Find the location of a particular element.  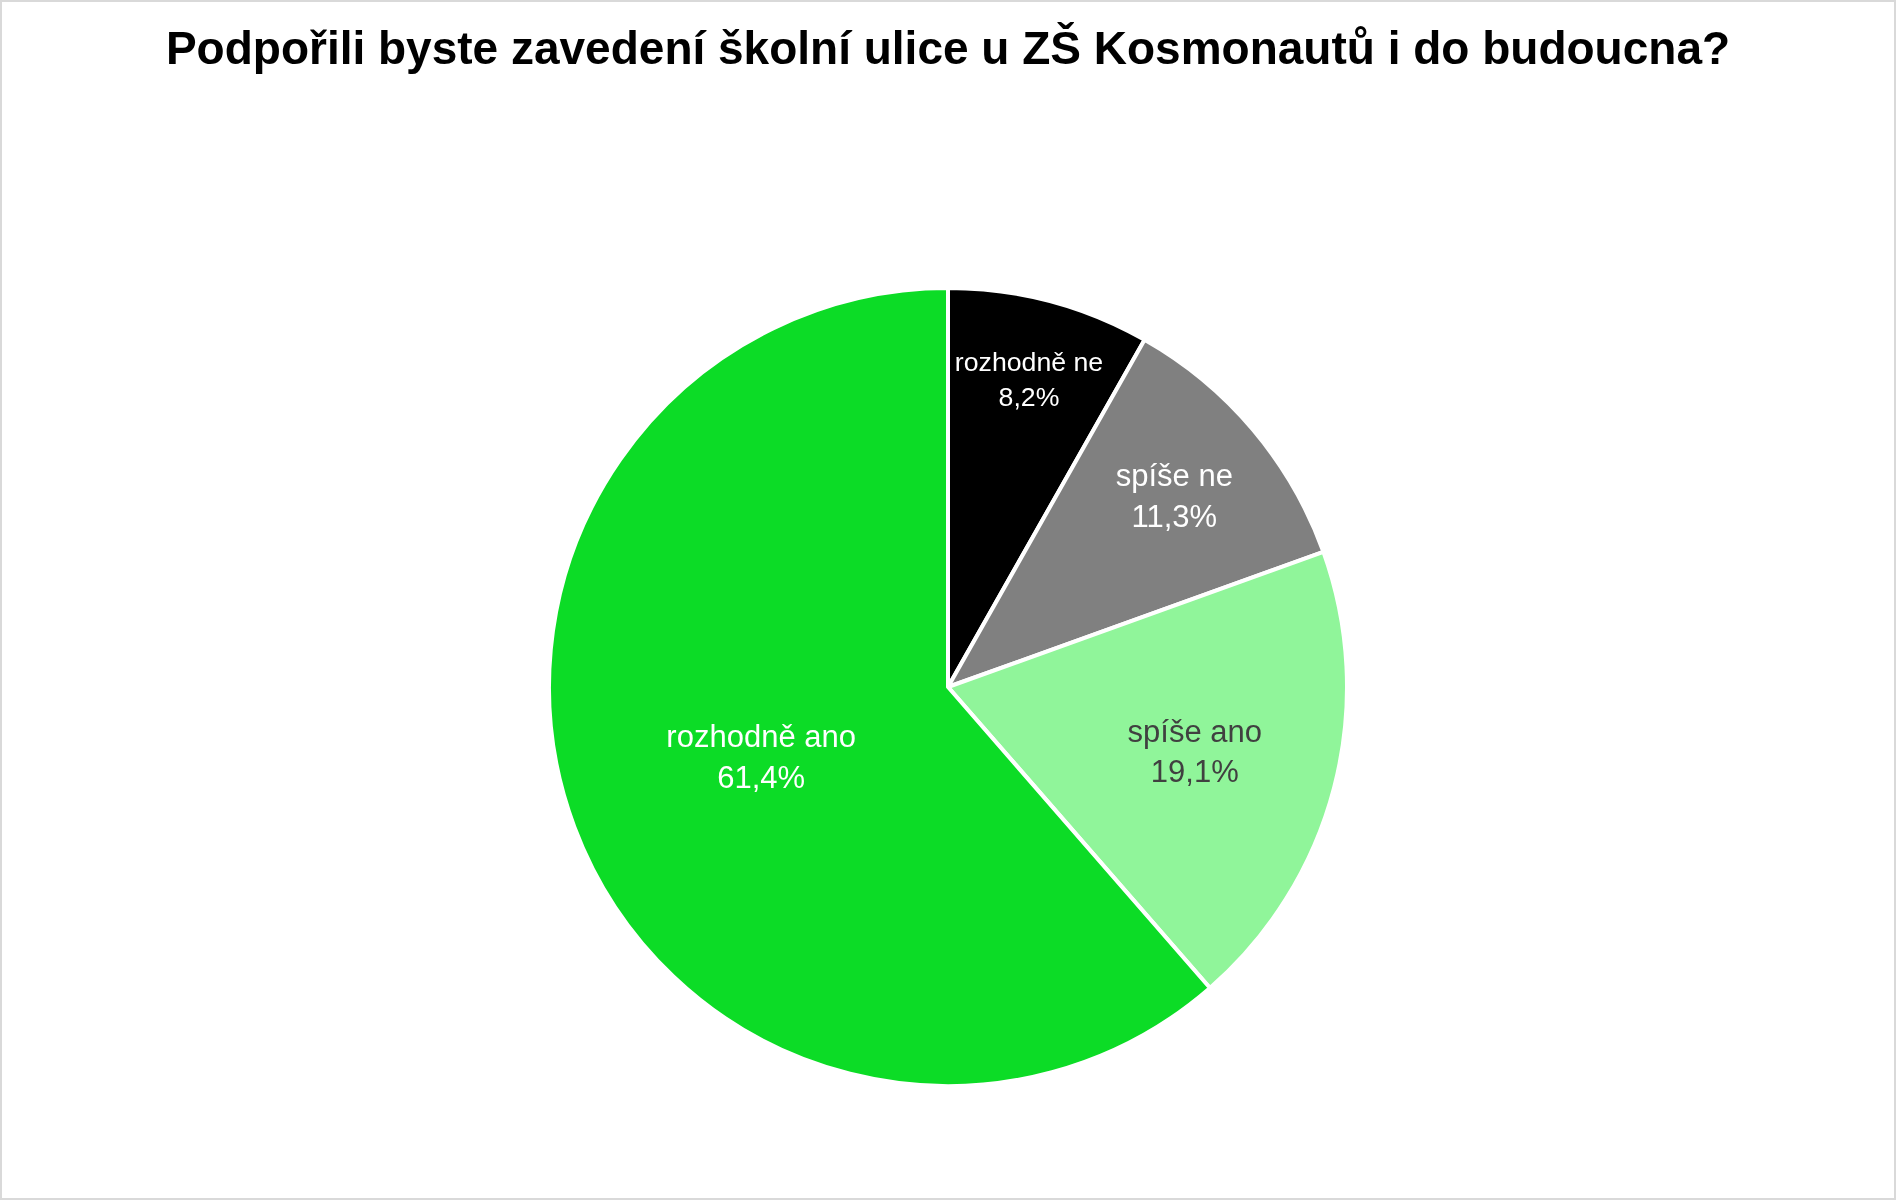

slice-label: spíše ne is located at coordinates (1174, 476).